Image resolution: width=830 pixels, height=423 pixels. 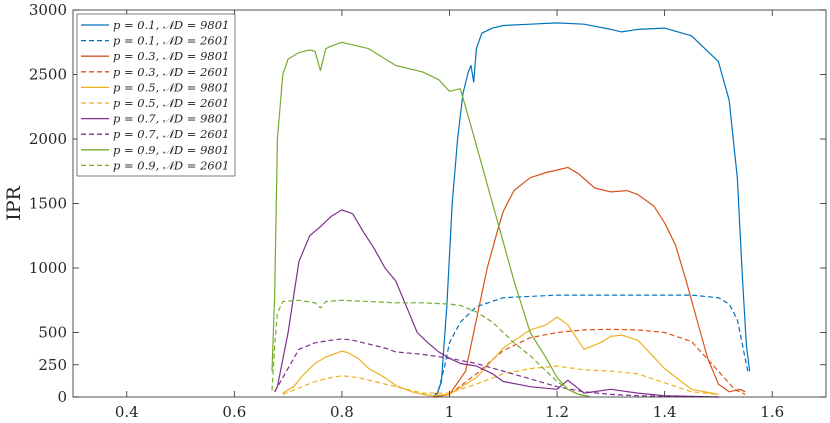 What do you see at coordinates (171, 103) in the screenshot?
I see `legend-label-5: p = 0.5, 𝒩D = 2601` at bounding box center [171, 103].